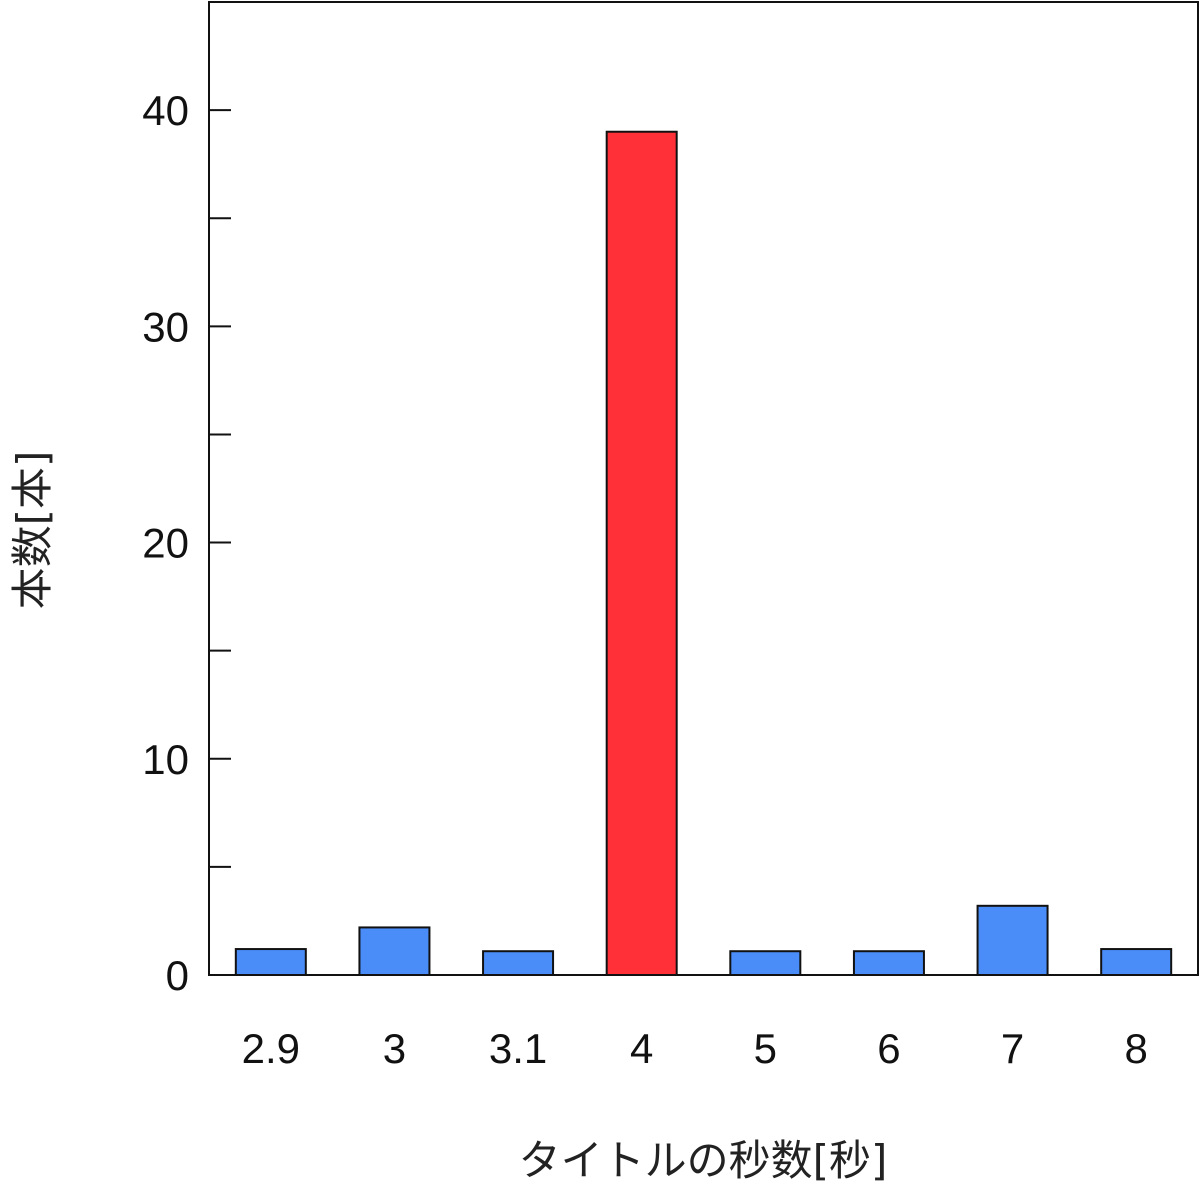  I want to click on x-tick-label: 3.1, so click(518, 1048).